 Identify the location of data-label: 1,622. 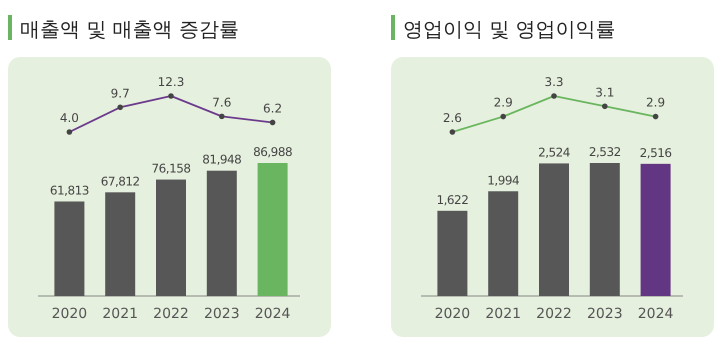
(452, 199).